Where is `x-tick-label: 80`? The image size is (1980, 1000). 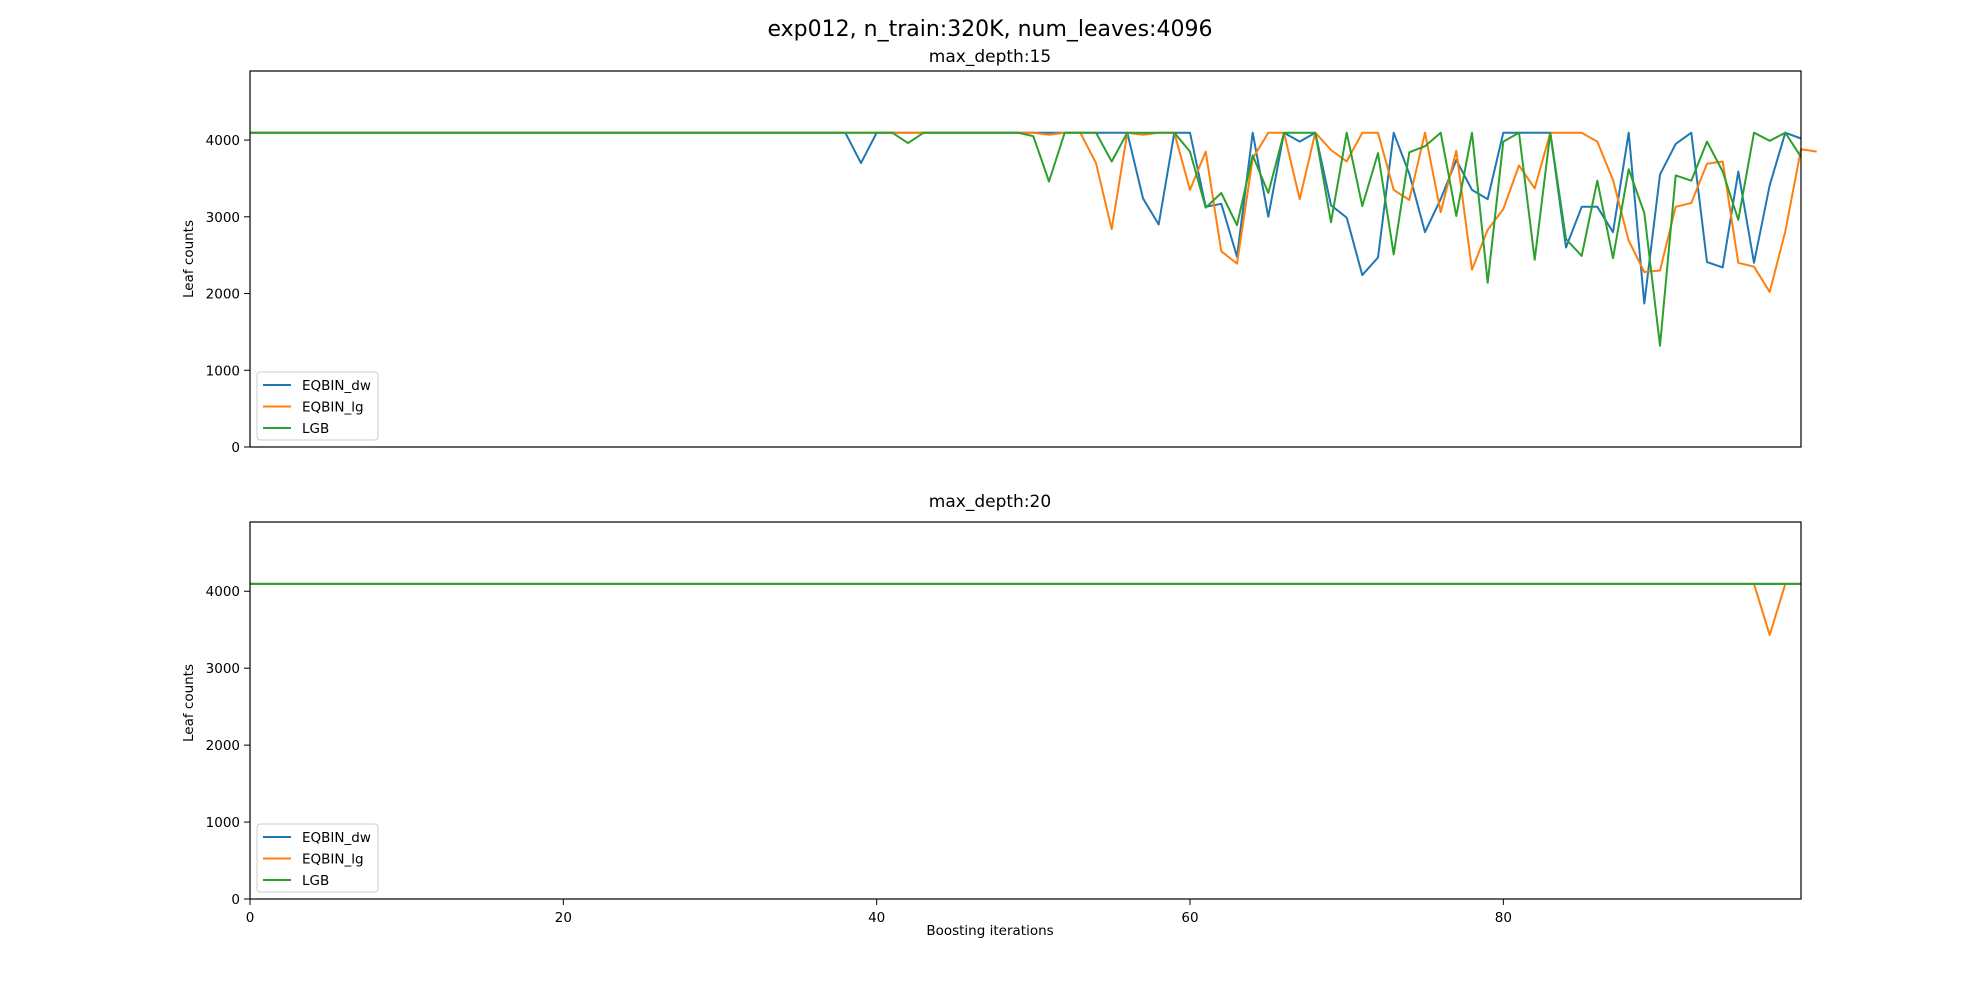 x-tick-label: 80 is located at coordinates (1503, 918).